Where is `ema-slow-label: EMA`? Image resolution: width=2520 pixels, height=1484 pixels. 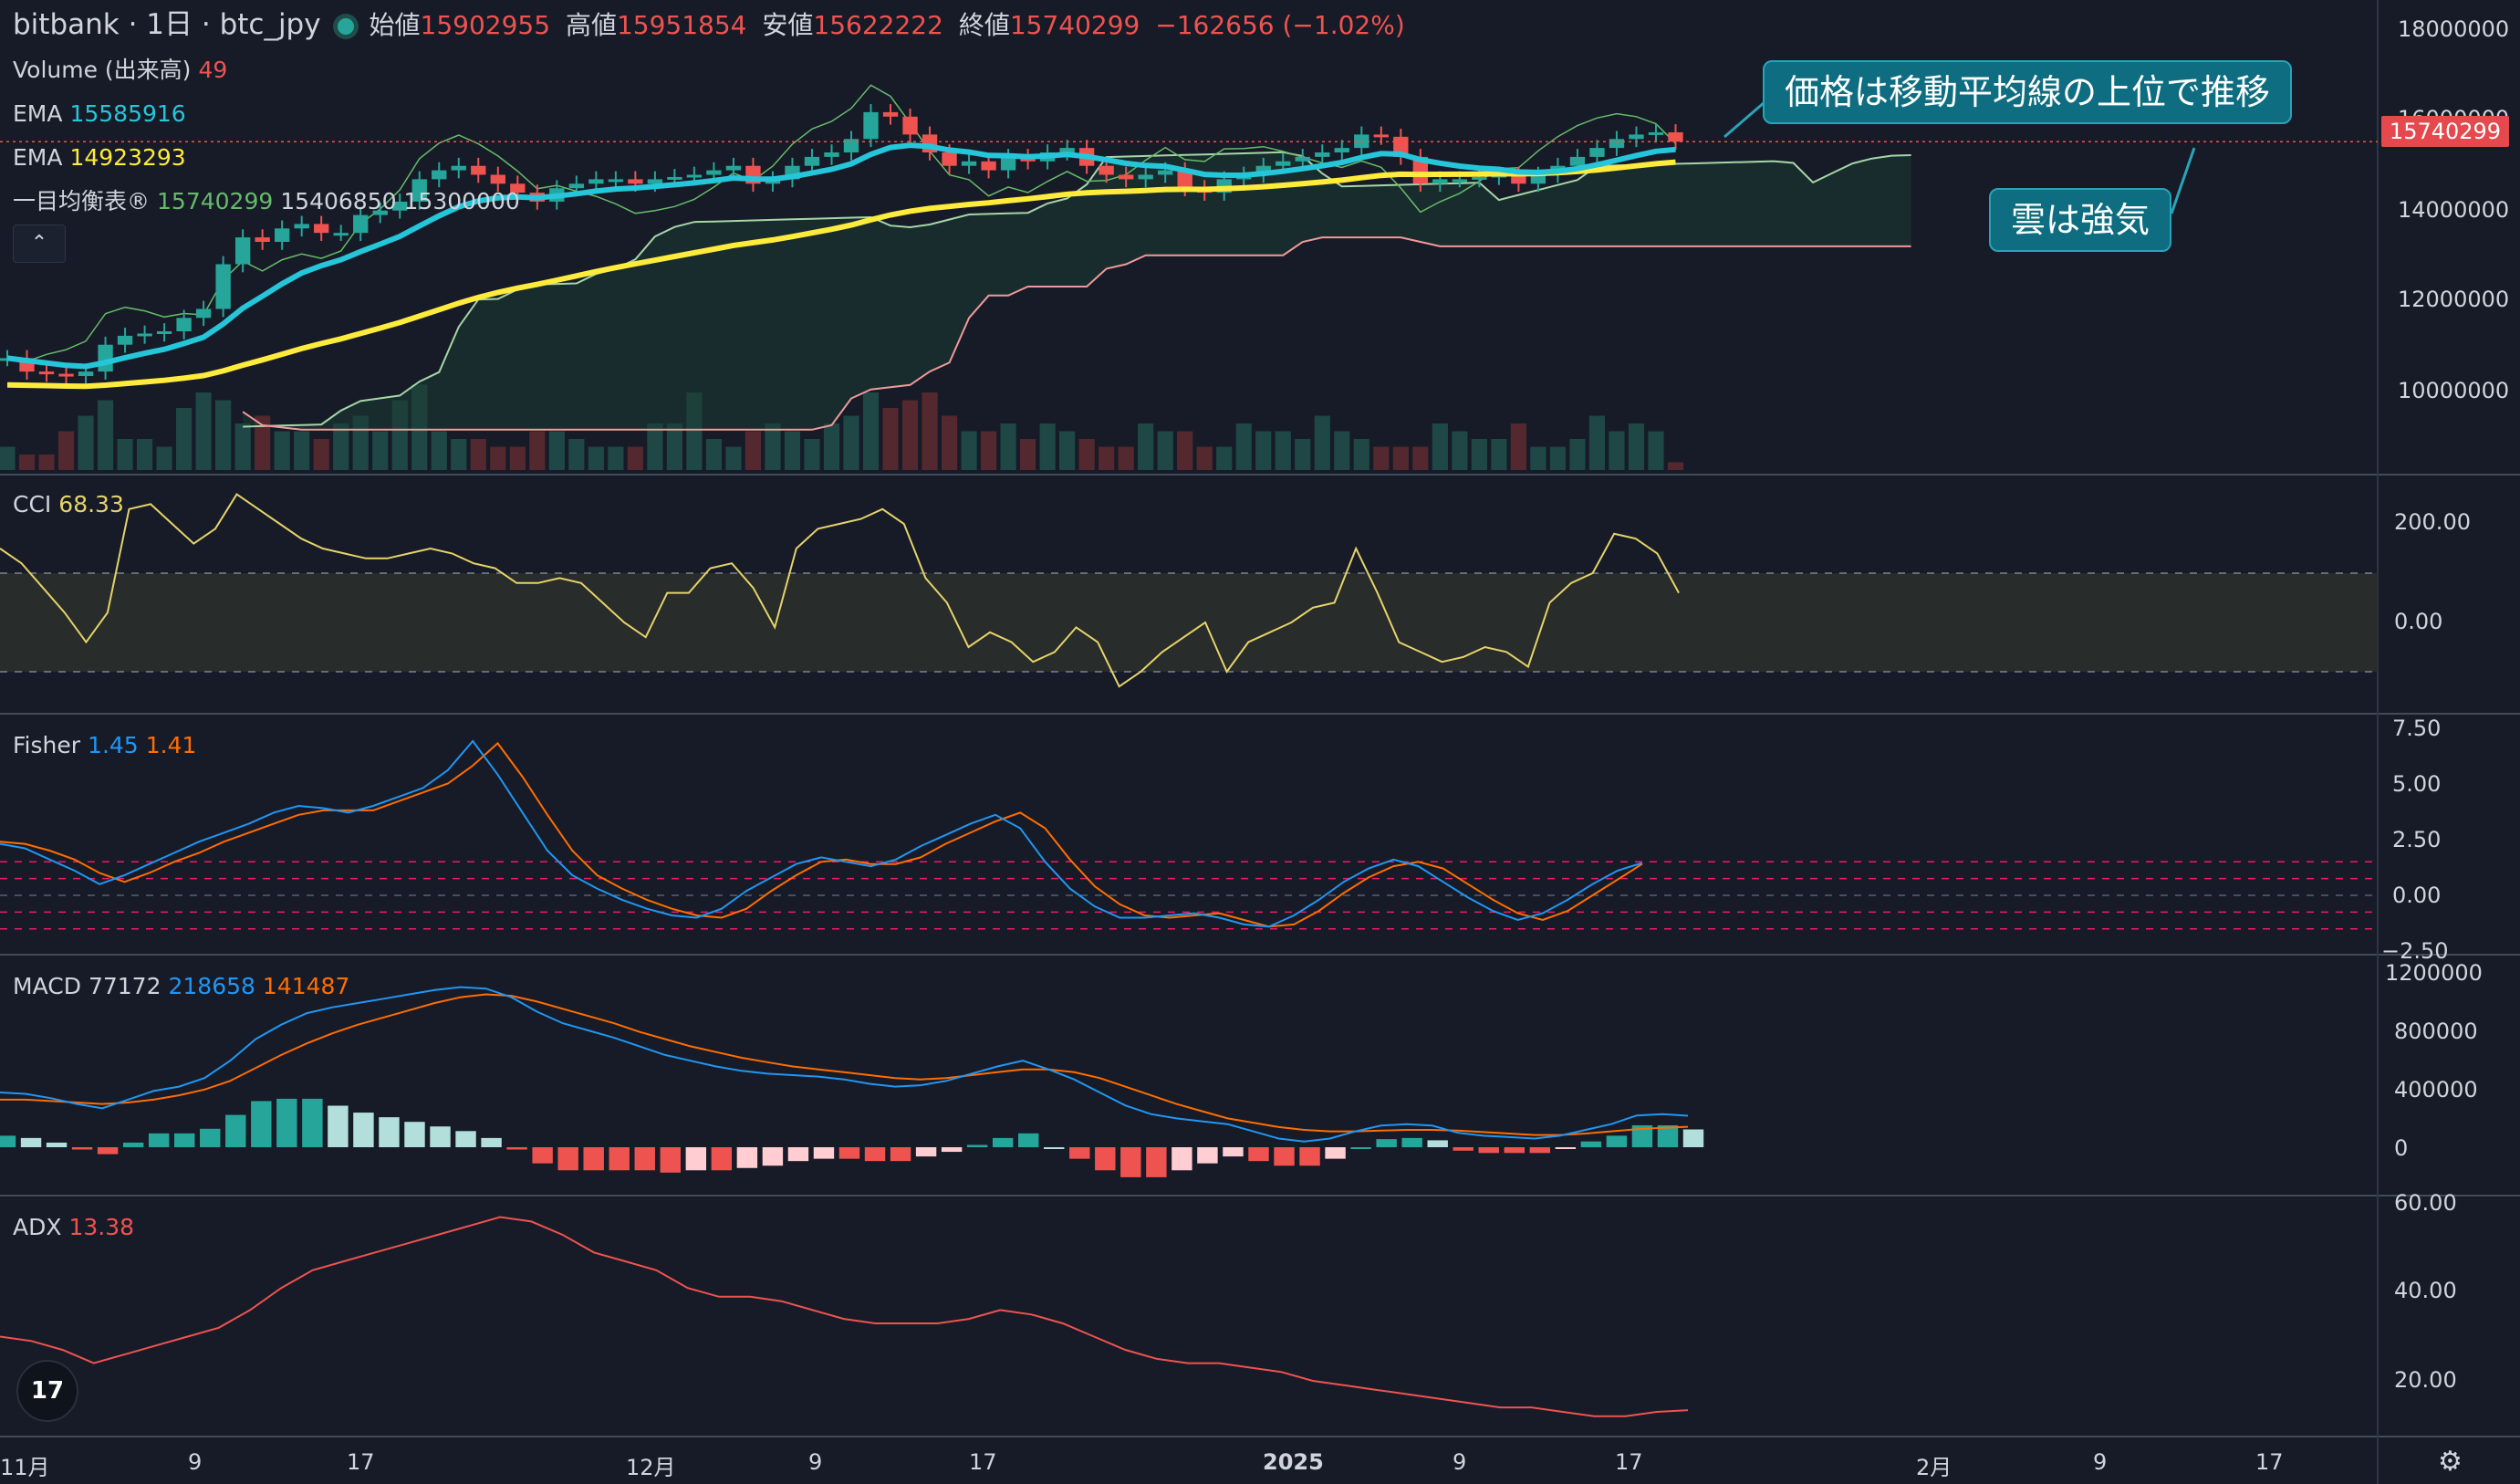 ema-slow-label: EMA is located at coordinates (38, 157).